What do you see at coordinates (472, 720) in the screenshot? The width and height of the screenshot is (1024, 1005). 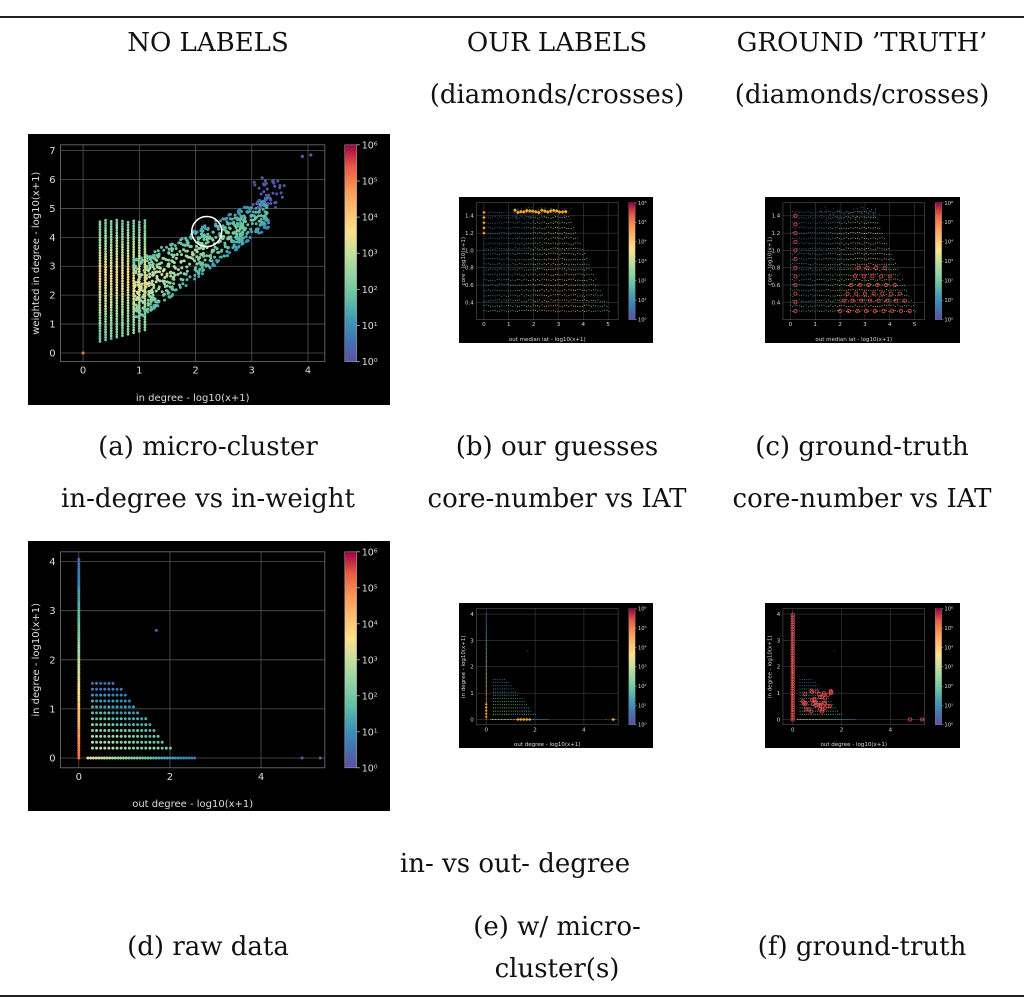 I see `y-tick-label: 0` at bounding box center [472, 720].